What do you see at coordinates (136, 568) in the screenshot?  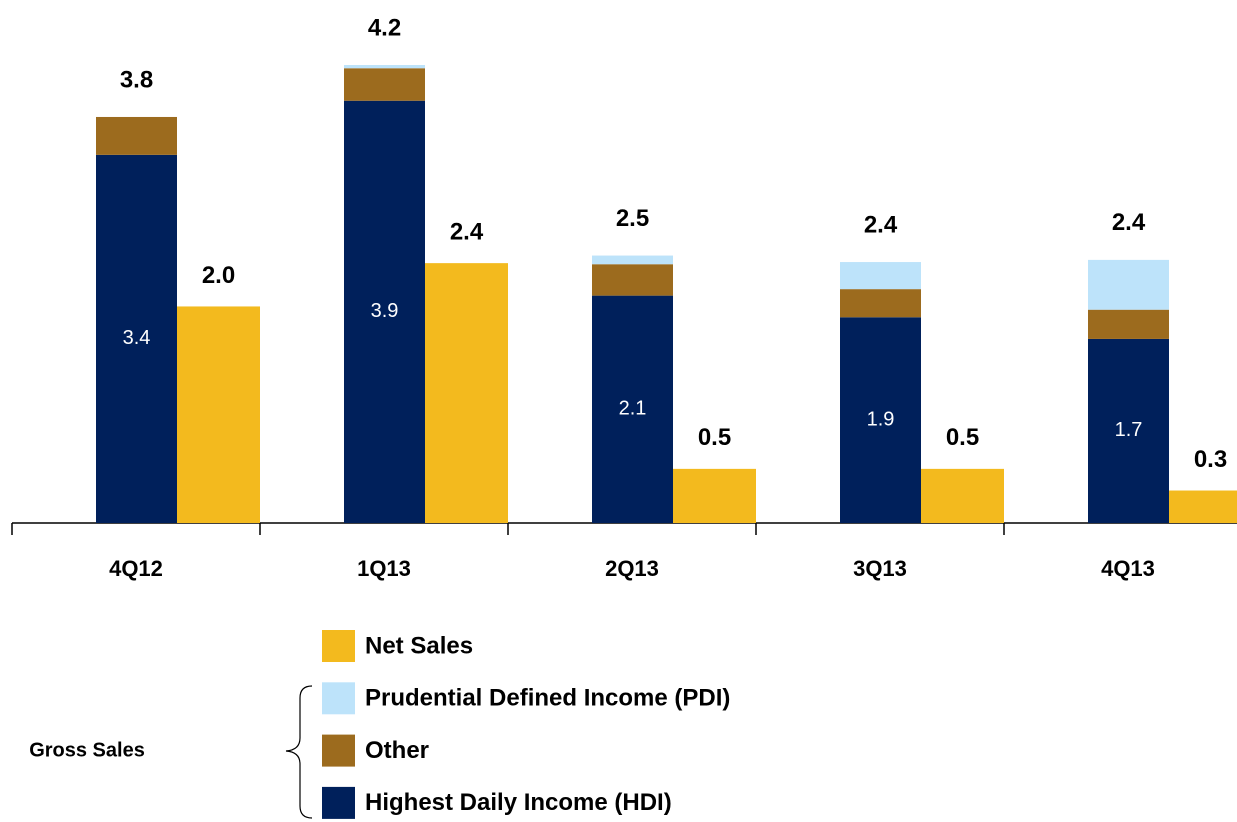 I see `x-tick-label: 4Q12` at bounding box center [136, 568].